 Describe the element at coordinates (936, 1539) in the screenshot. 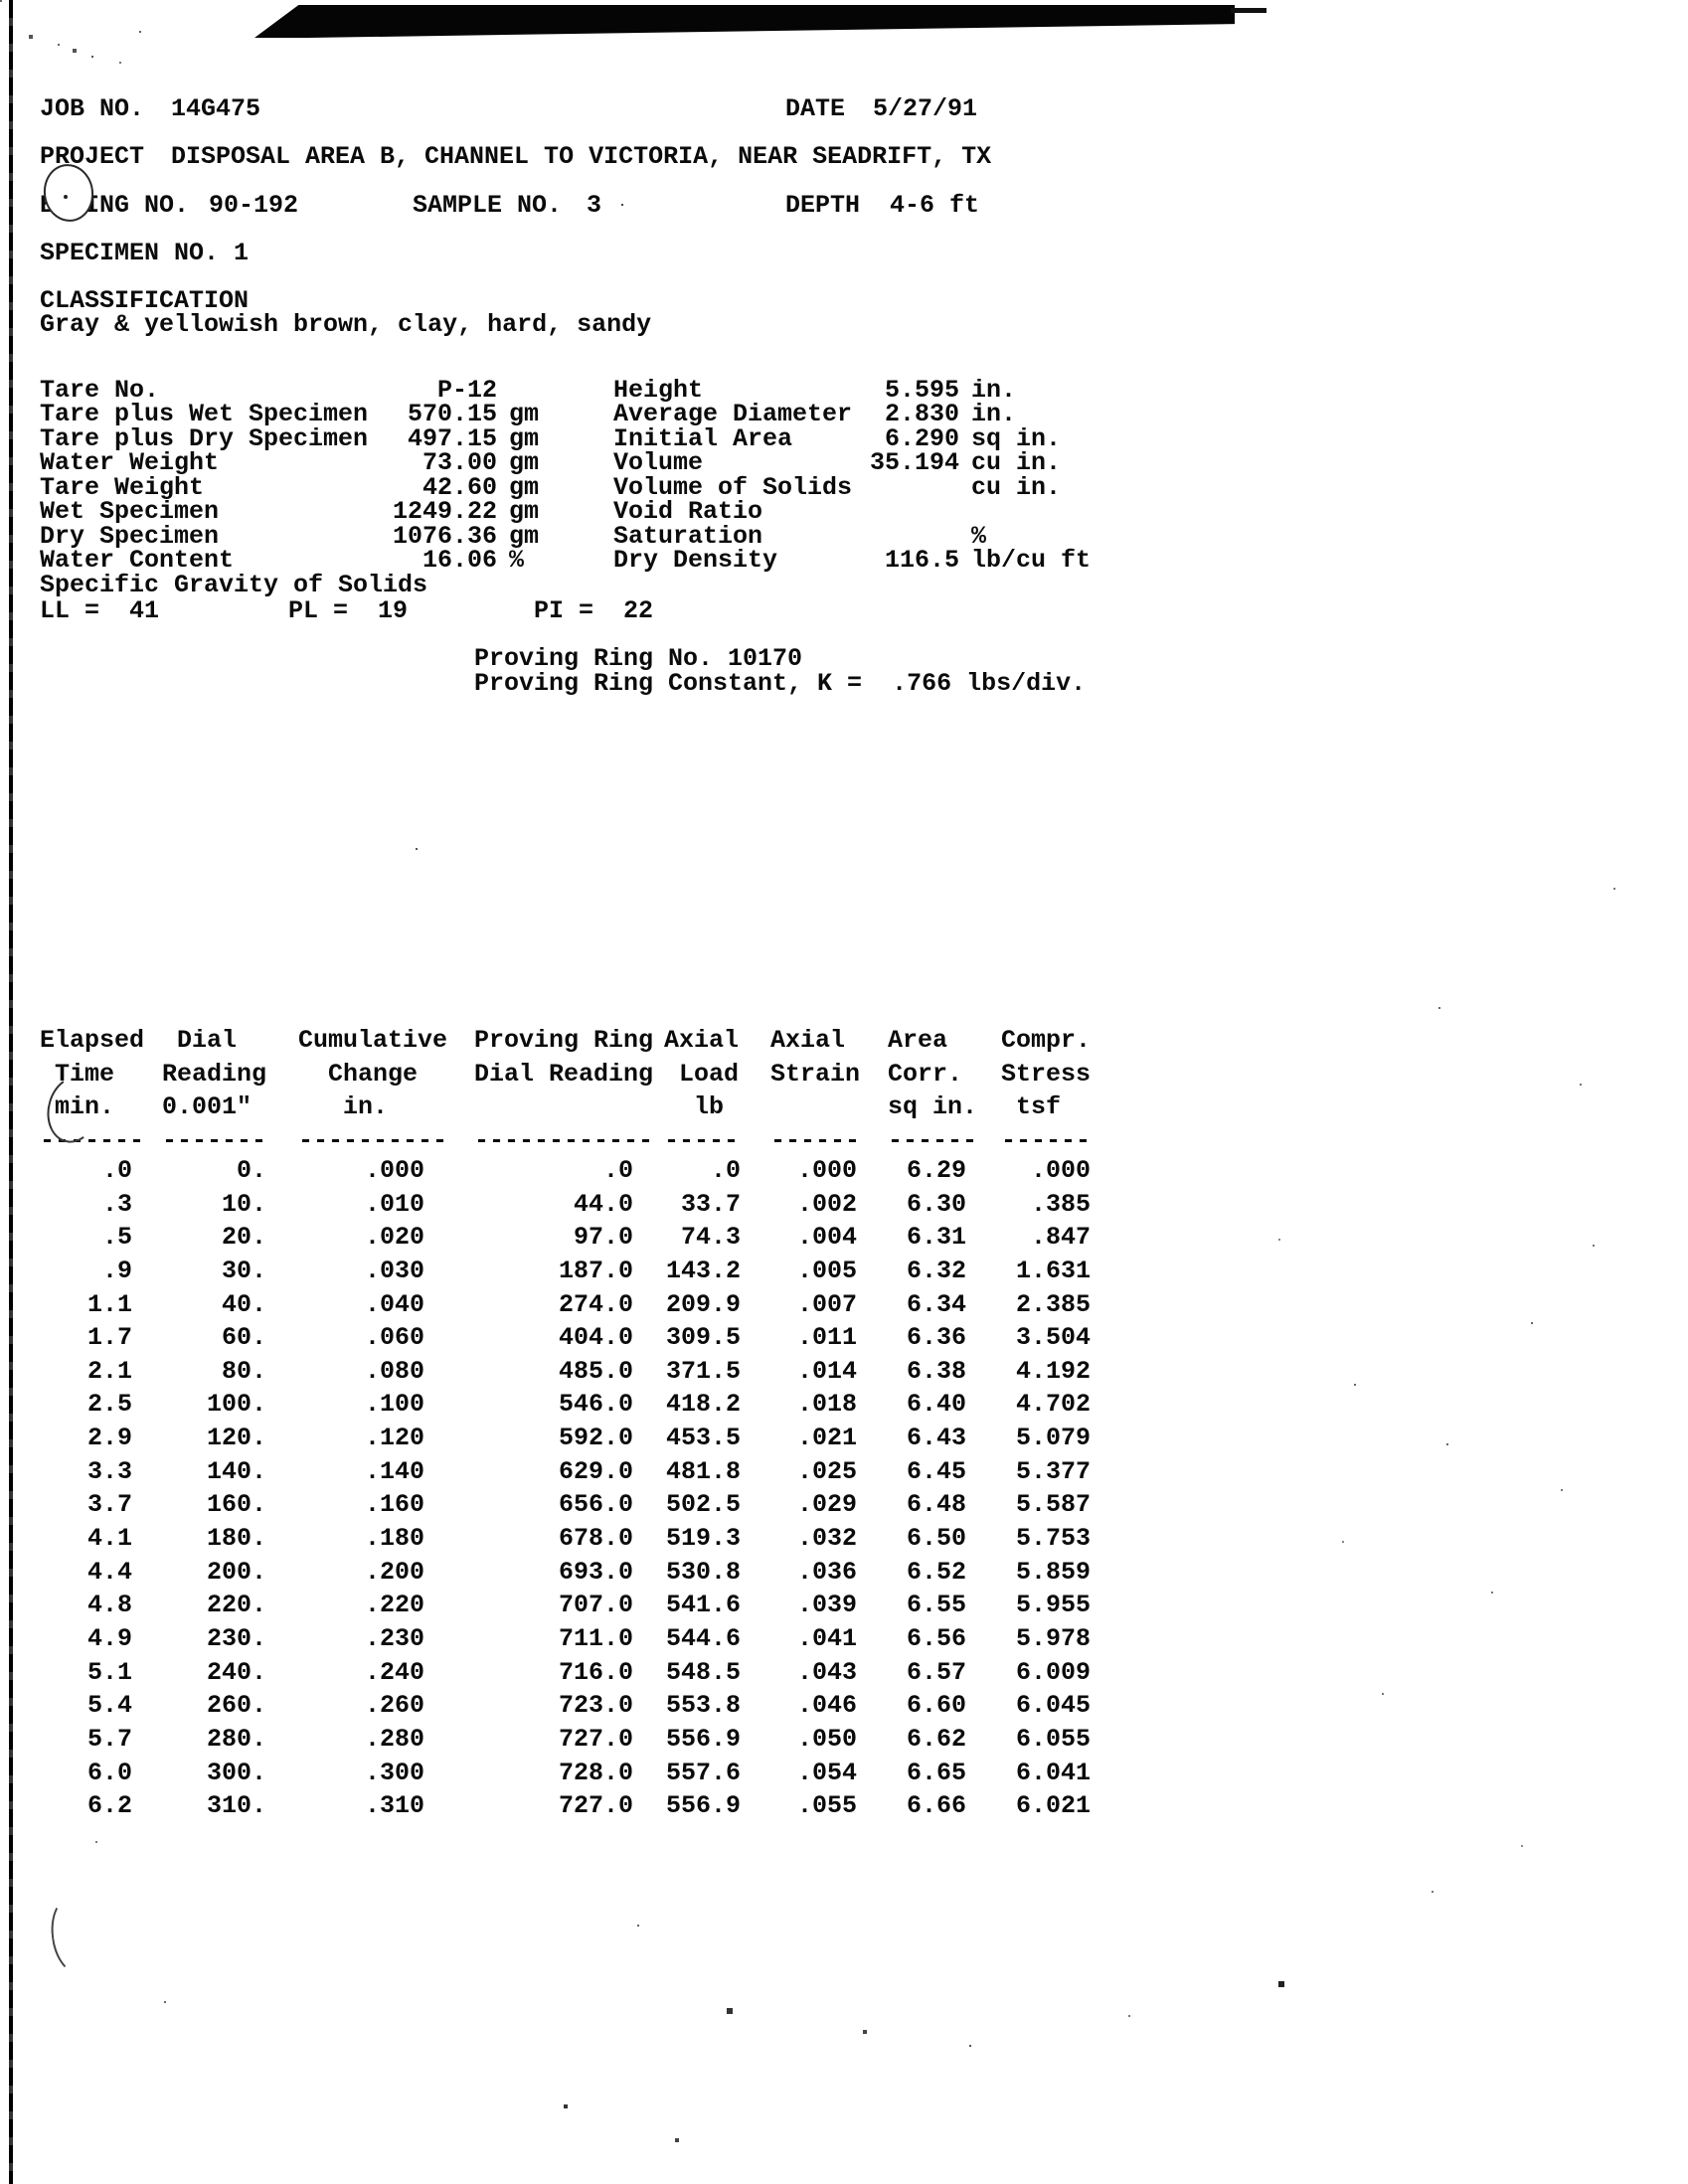

I see `table-cell: 6.50` at that location.